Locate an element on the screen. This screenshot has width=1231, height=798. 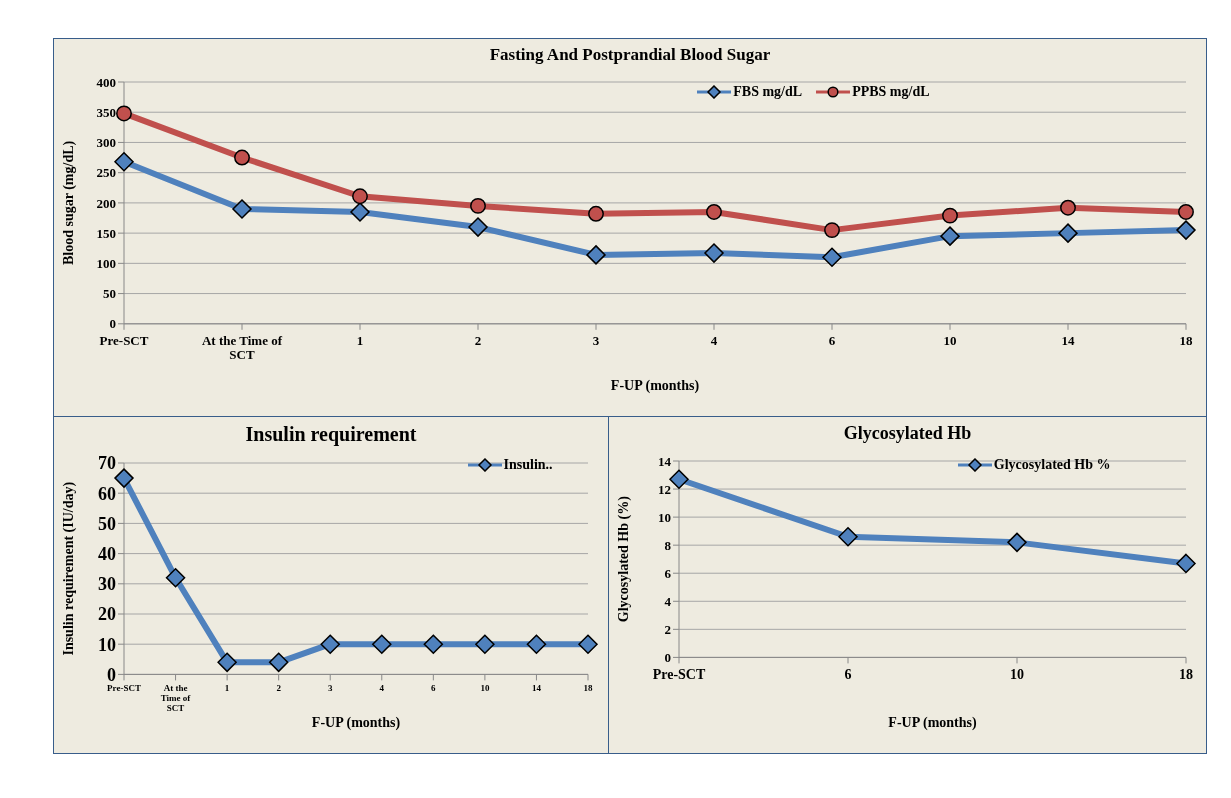
y-tick-label: 200 is located at coordinates (106, 203).